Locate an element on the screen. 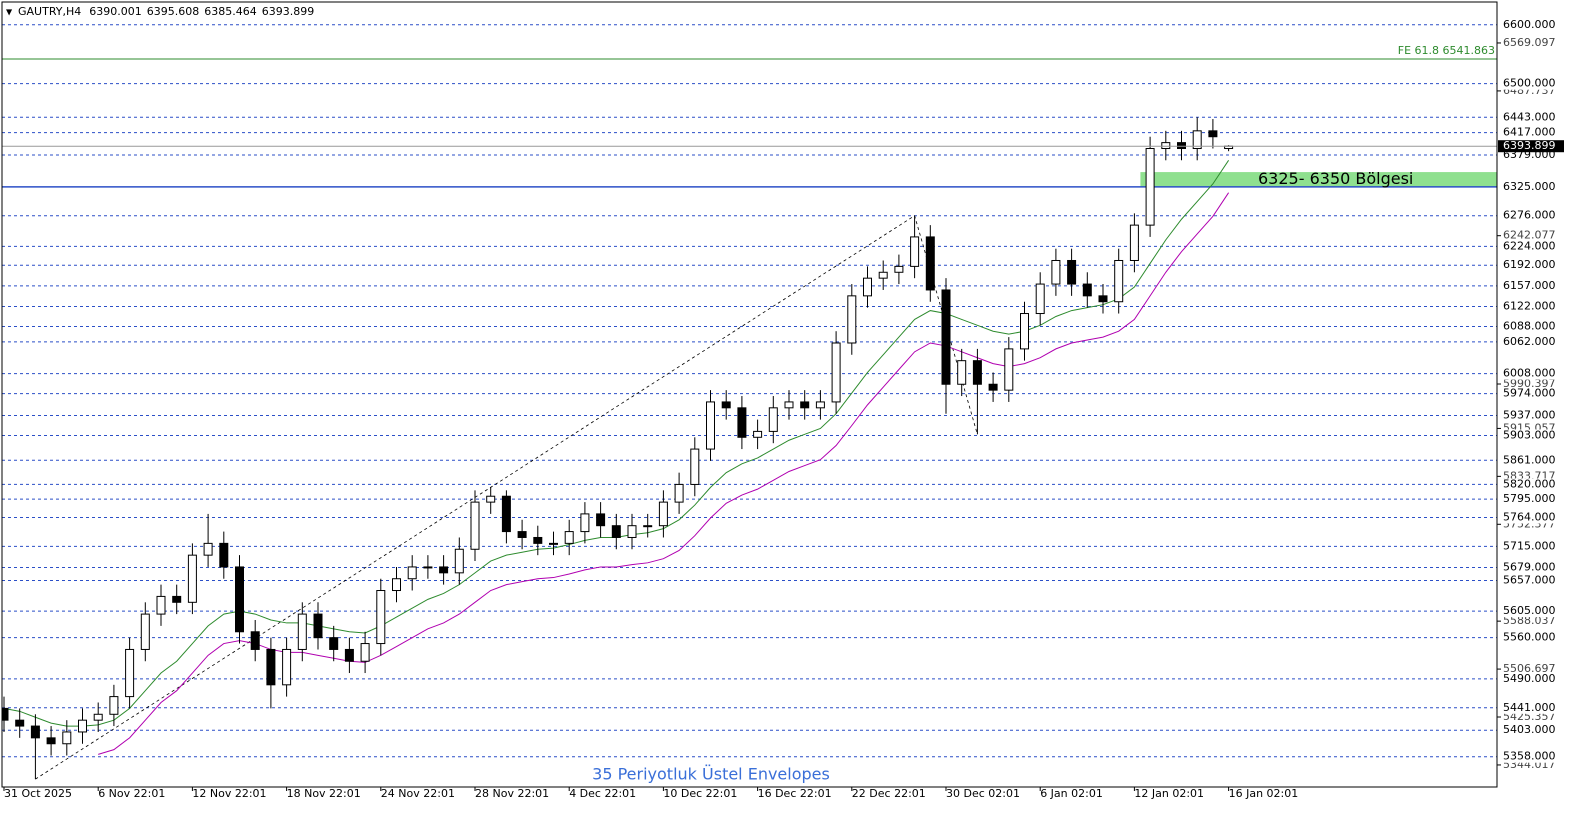  level-label: 5560.000 is located at coordinates (1529, 637).